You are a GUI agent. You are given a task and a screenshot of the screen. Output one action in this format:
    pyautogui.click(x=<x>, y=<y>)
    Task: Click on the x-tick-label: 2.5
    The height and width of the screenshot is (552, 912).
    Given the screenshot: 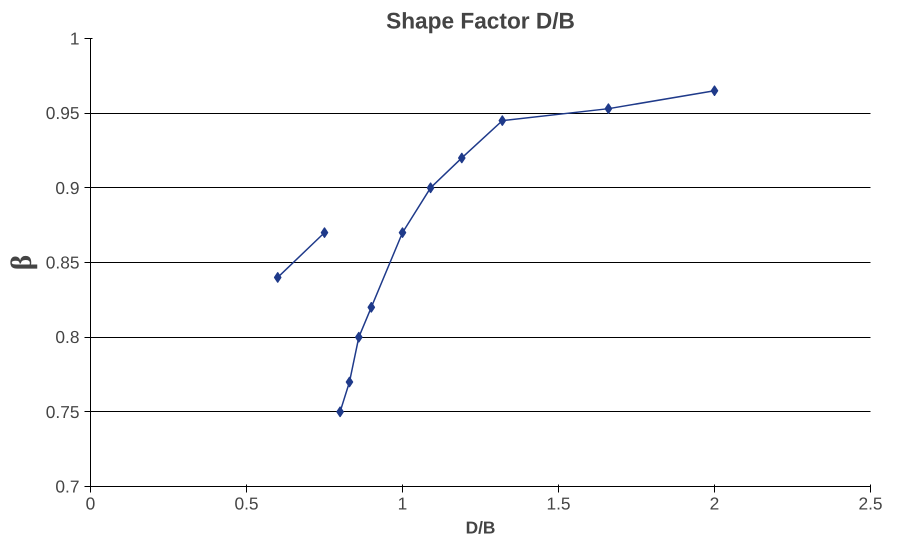 What is the action you would take?
    pyautogui.click(x=870, y=504)
    